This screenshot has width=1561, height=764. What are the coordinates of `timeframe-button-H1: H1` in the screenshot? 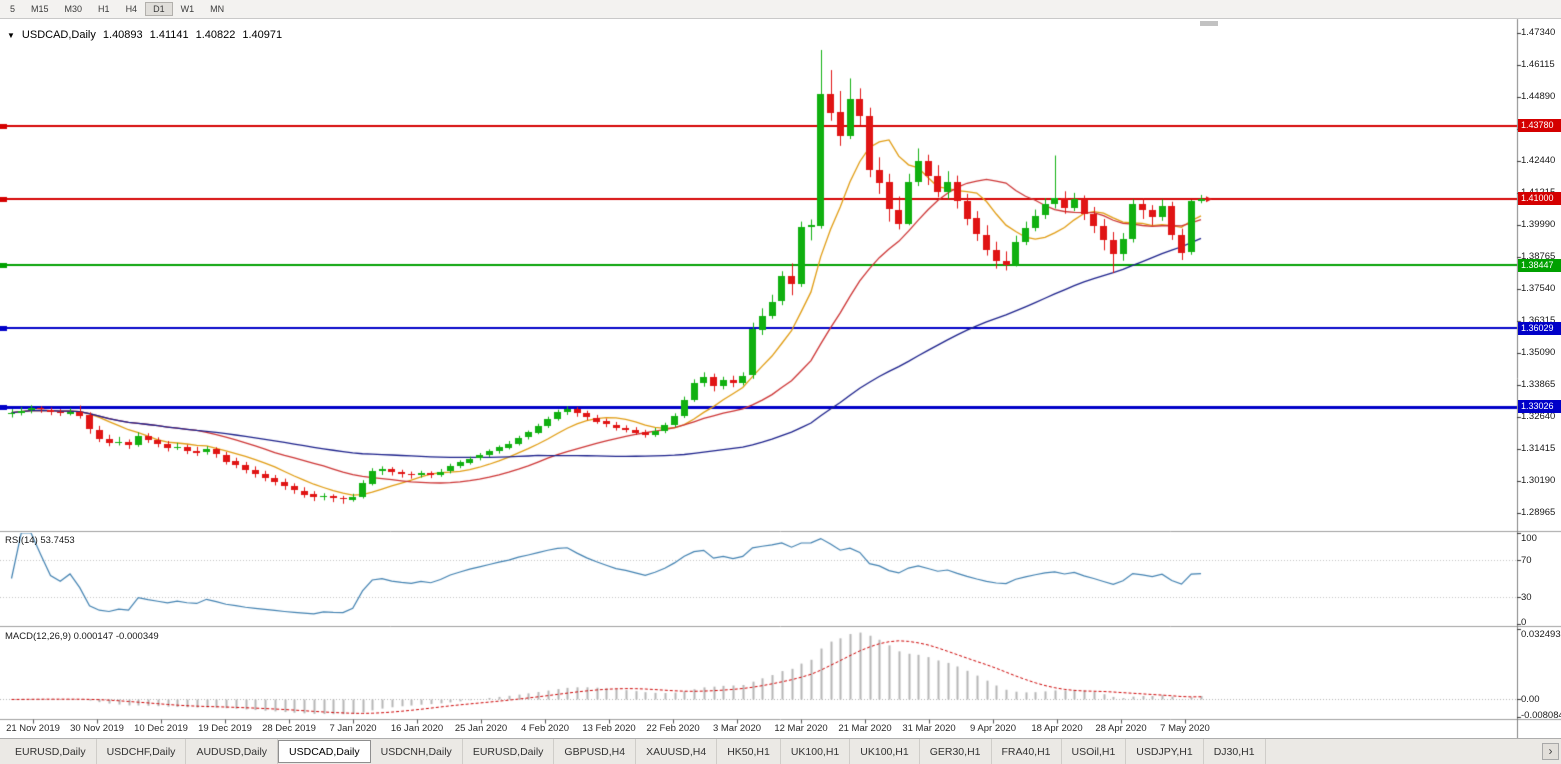 It's located at (104, 9).